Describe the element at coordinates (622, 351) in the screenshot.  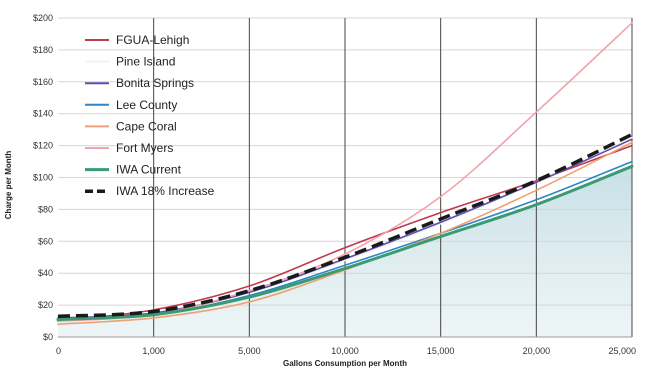
I see `x-tick-label: 25,000` at that location.